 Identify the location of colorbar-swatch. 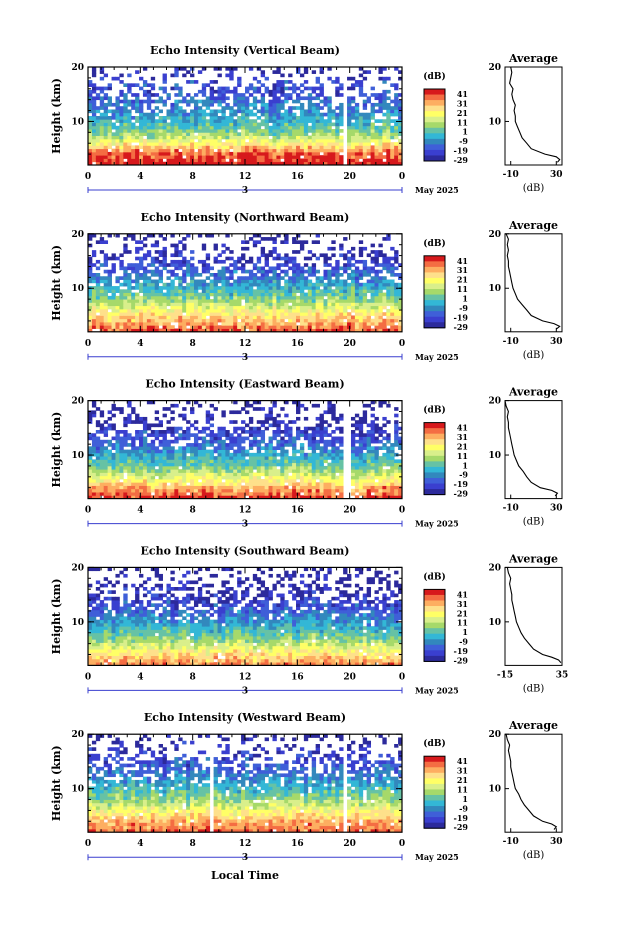
(434, 258).